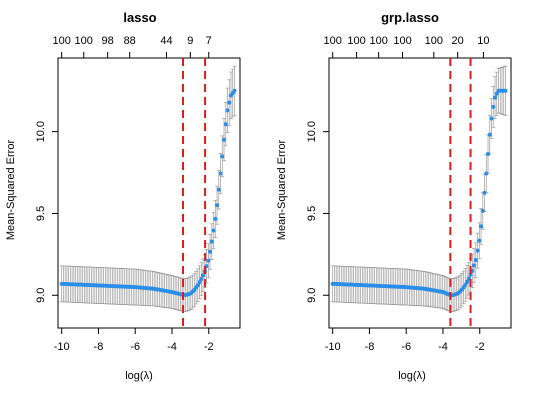  I want to click on top-tick-label: 9, so click(190, 41).